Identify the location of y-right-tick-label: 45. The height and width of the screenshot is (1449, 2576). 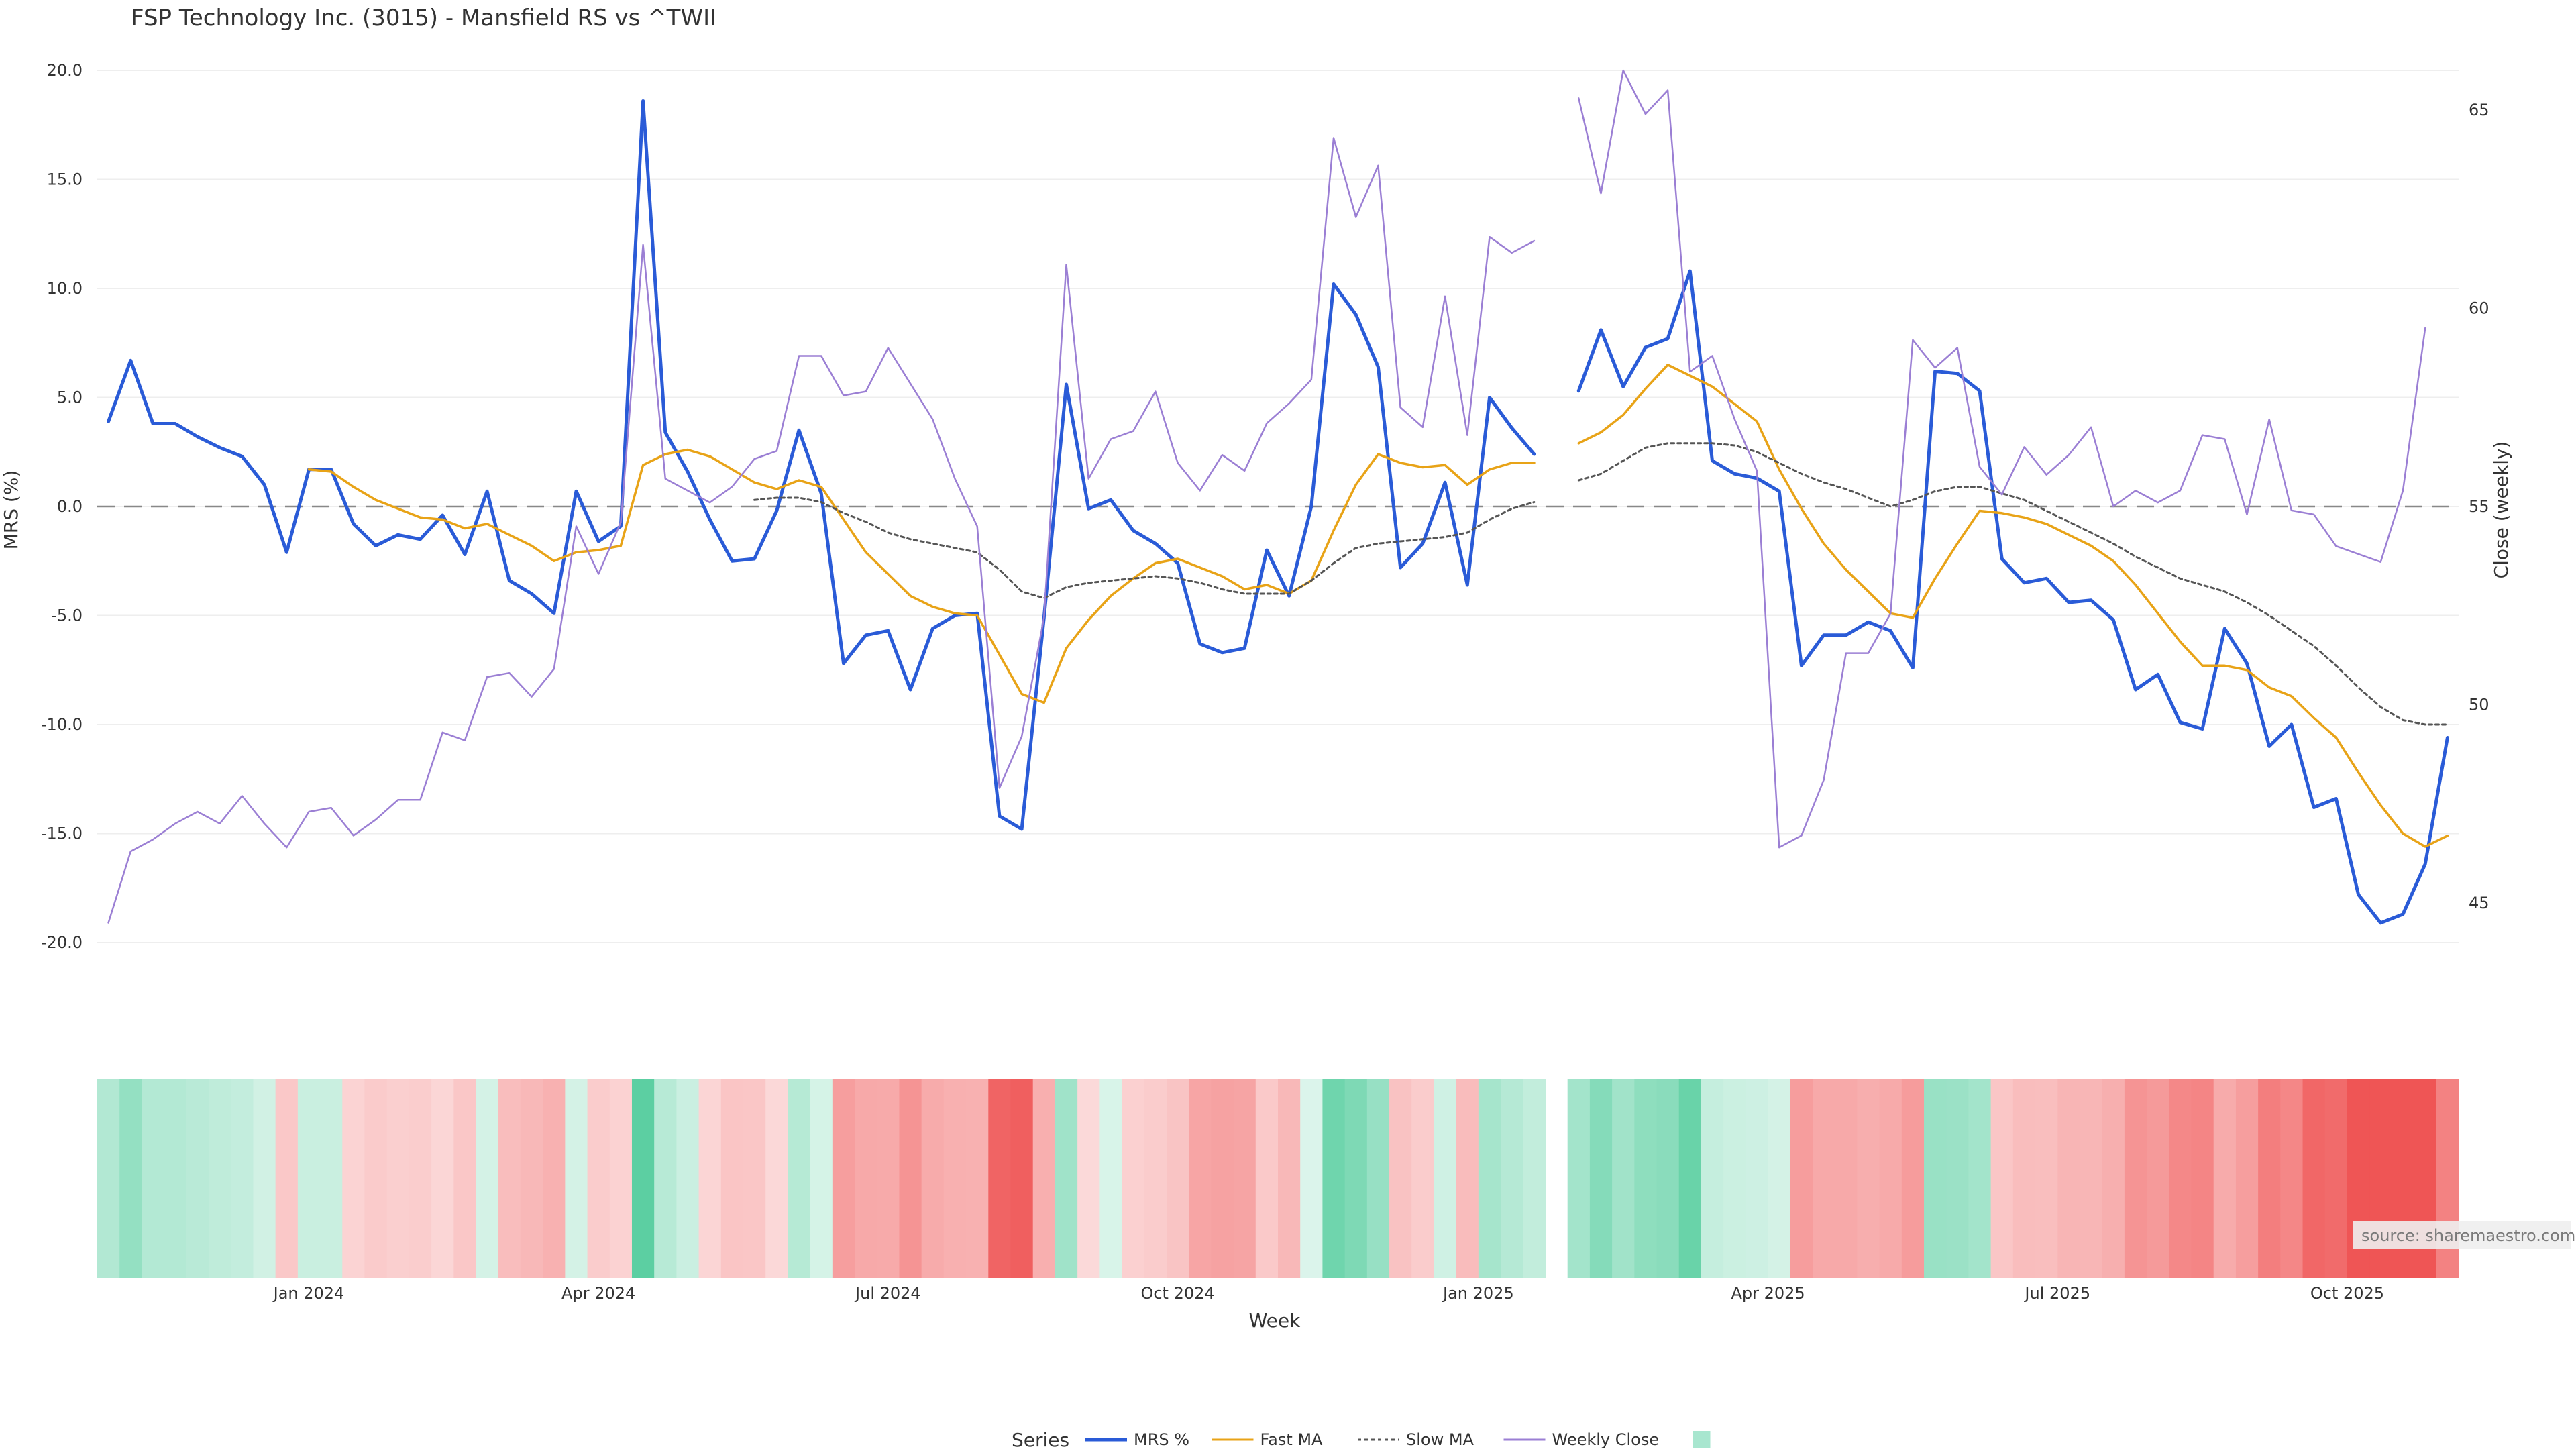
(2479, 903).